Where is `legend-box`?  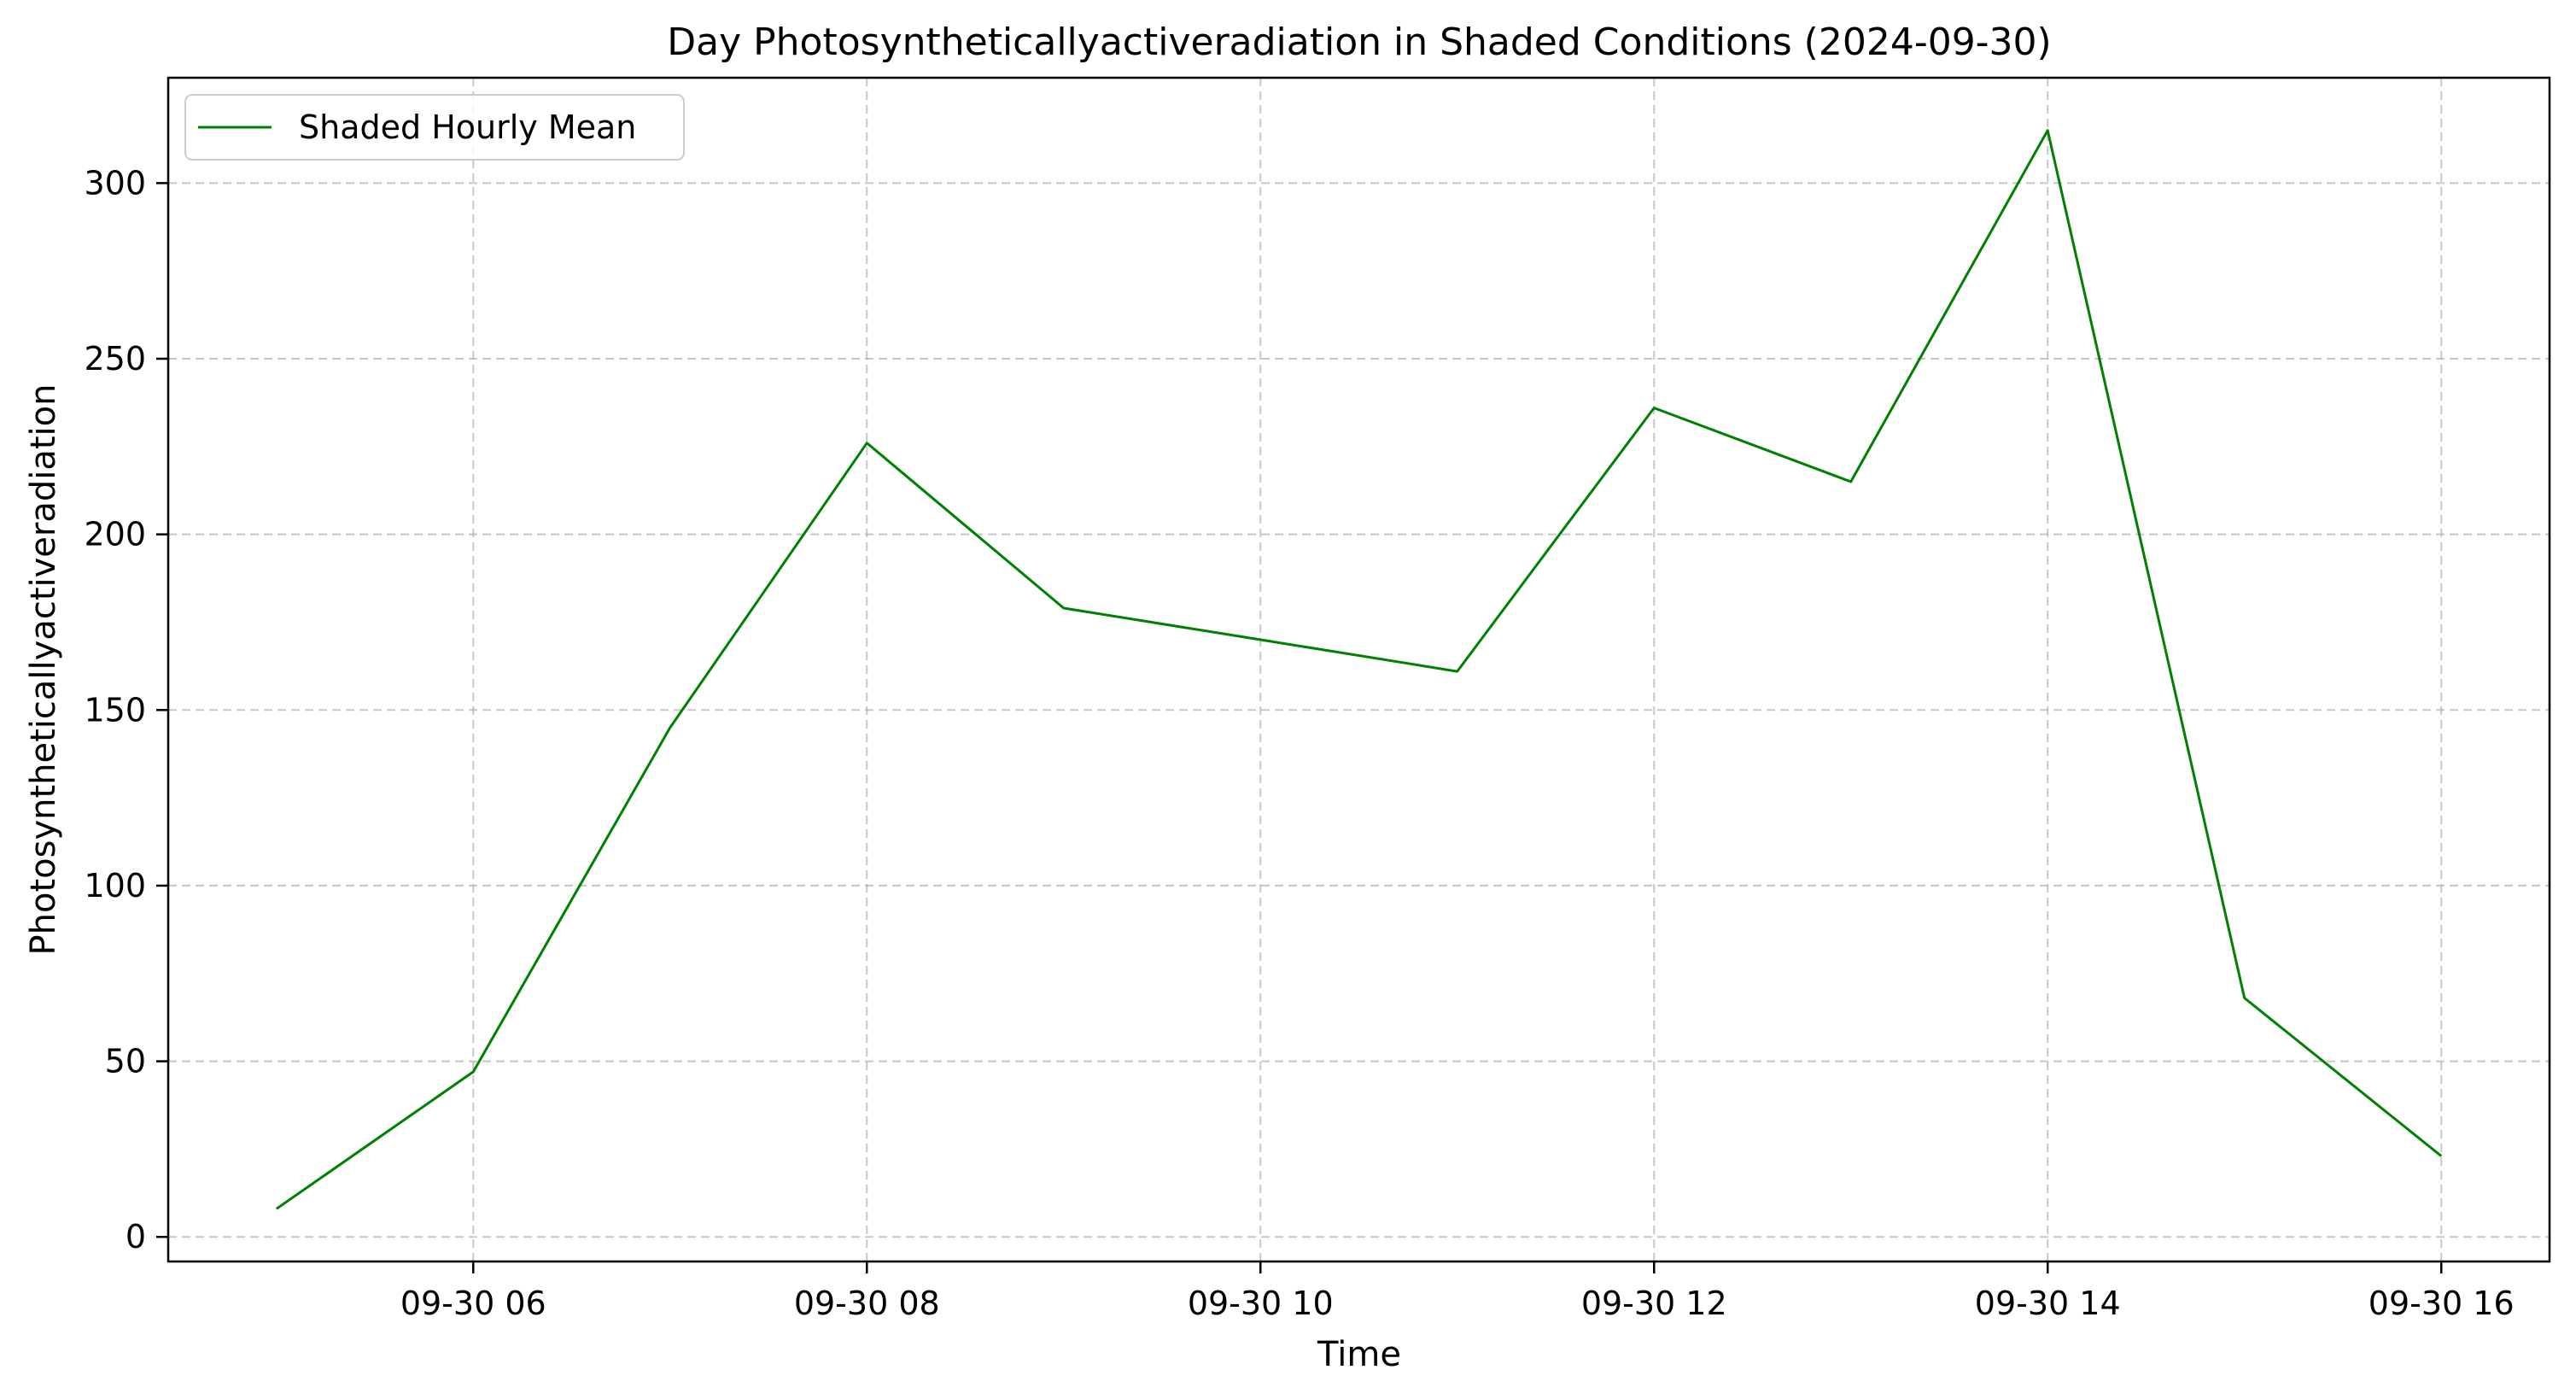 legend-box is located at coordinates (434, 128).